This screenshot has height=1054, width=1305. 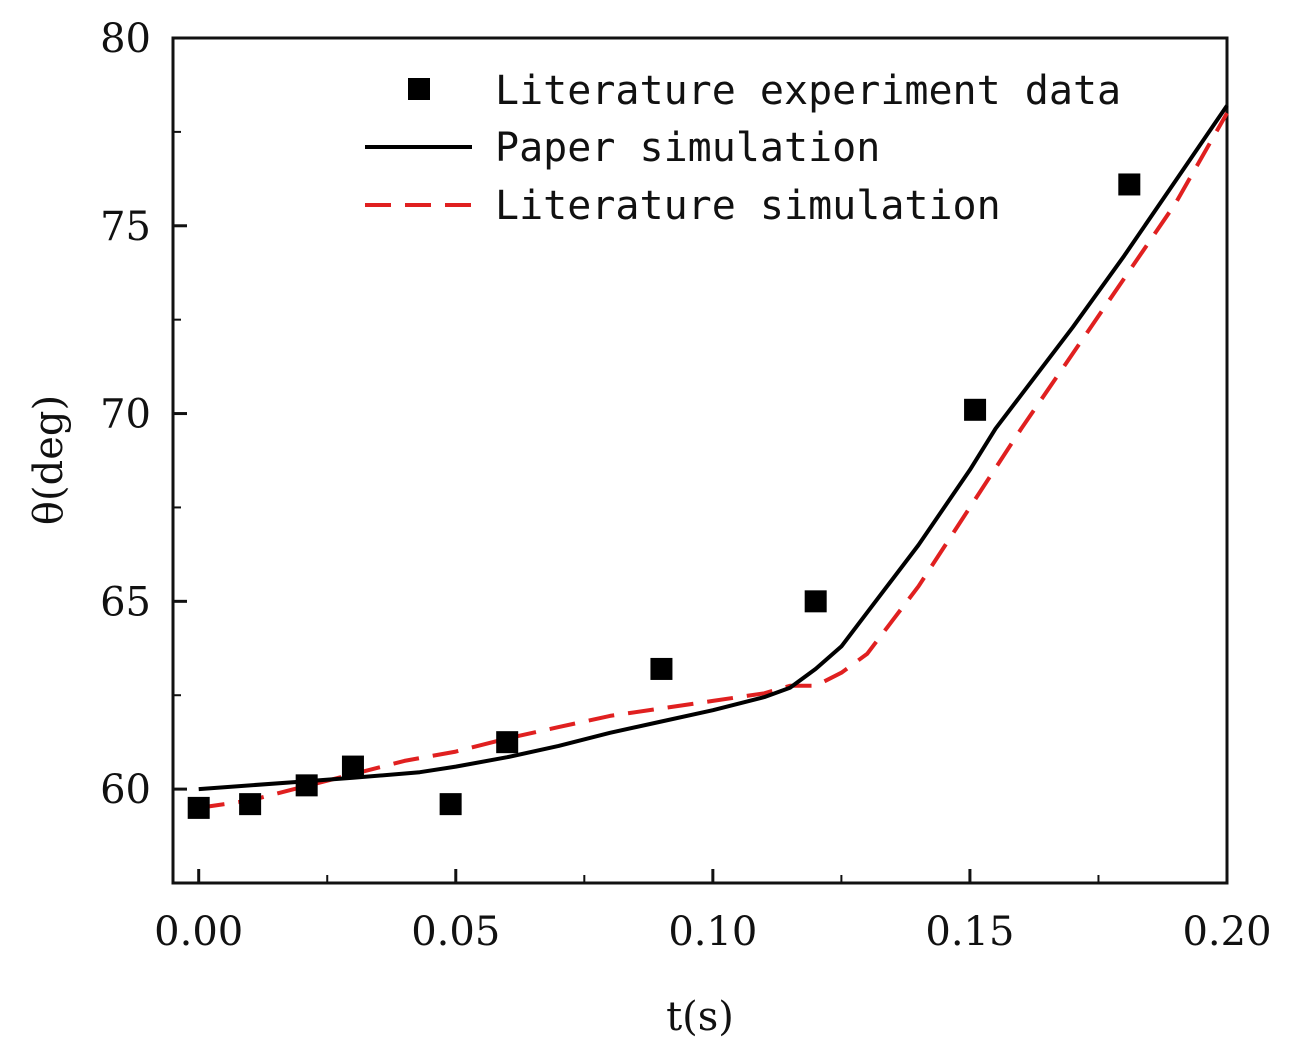 I want to click on y-tick-label: 70, so click(x=125, y=415).